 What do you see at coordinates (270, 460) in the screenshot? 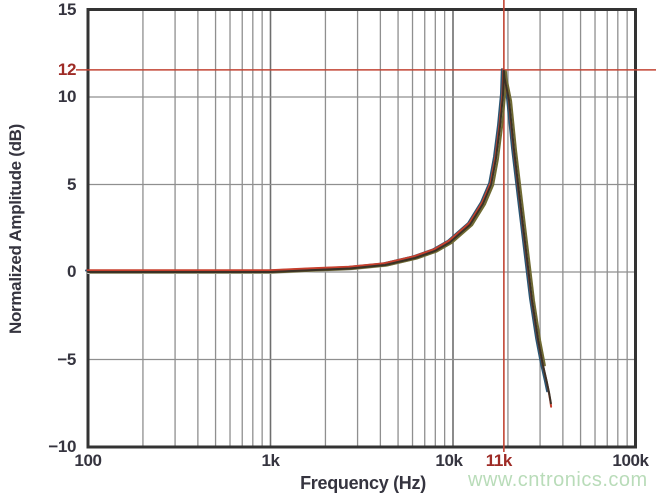
I see `x-tick-label-1k: 1k` at bounding box center [270, 460].